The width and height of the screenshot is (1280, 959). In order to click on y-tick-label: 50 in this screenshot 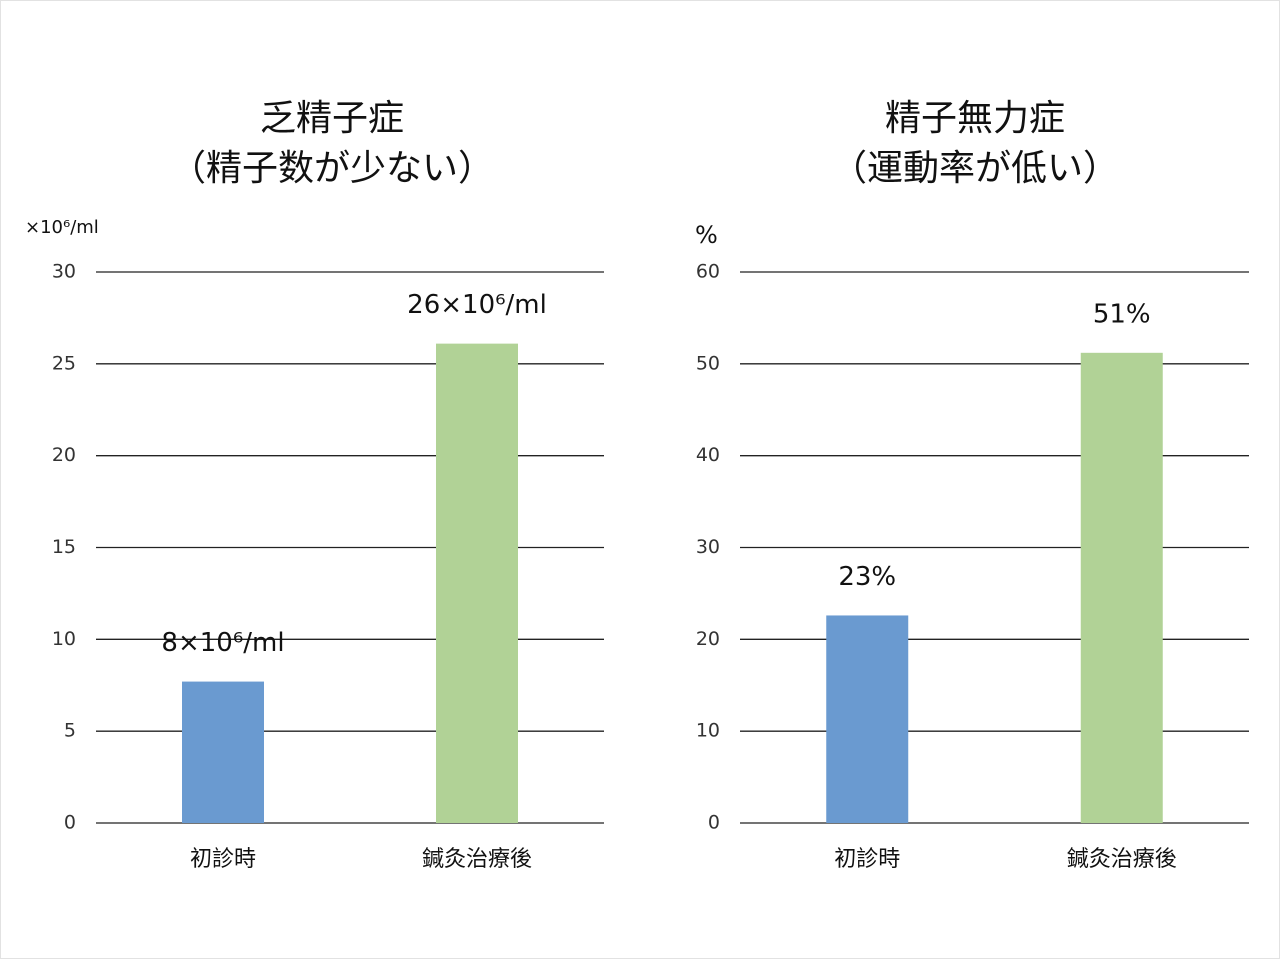, I will do `click(708, 363)`.